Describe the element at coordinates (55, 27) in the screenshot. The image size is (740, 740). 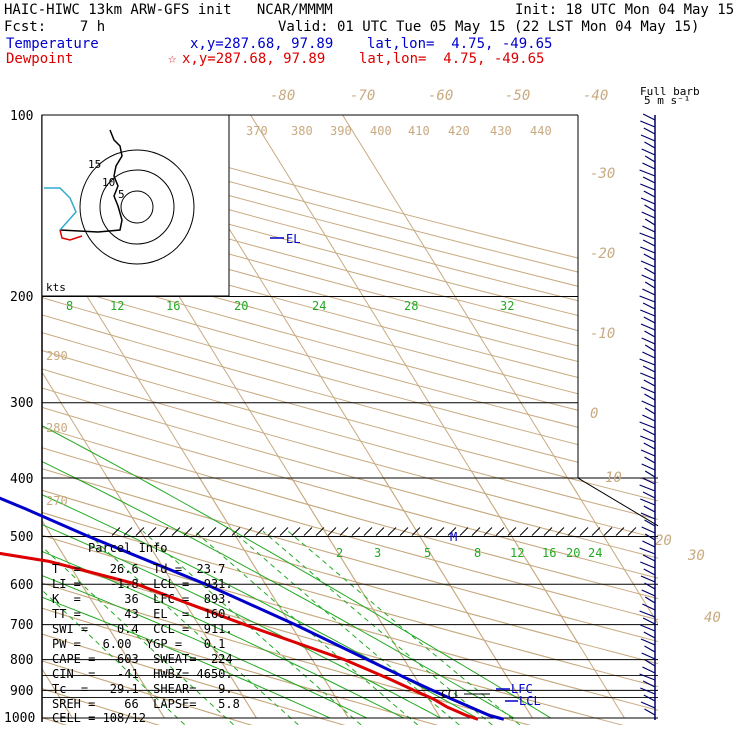
I see `forecast-hour: Fcst: 7 h` at that location.